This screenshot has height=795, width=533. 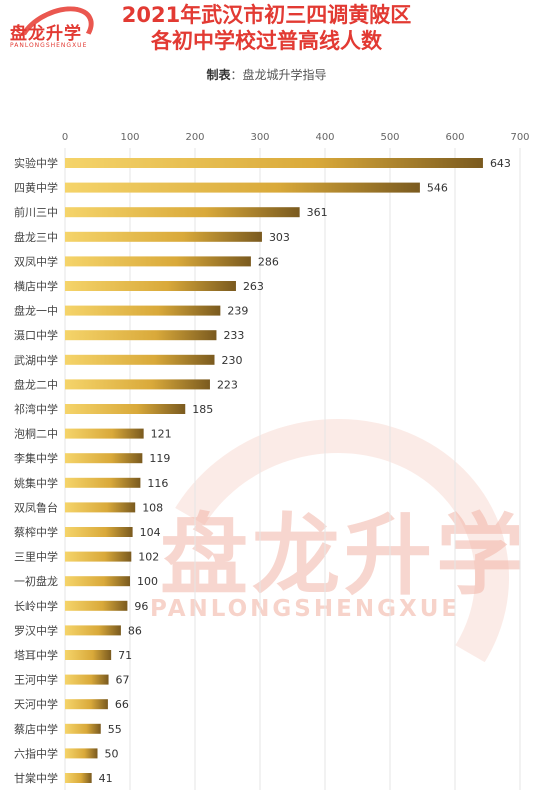 What do you see at coordinates (141, 606) in the screenshot?
I see `data-label: 96` at bounding box center [141, 606].